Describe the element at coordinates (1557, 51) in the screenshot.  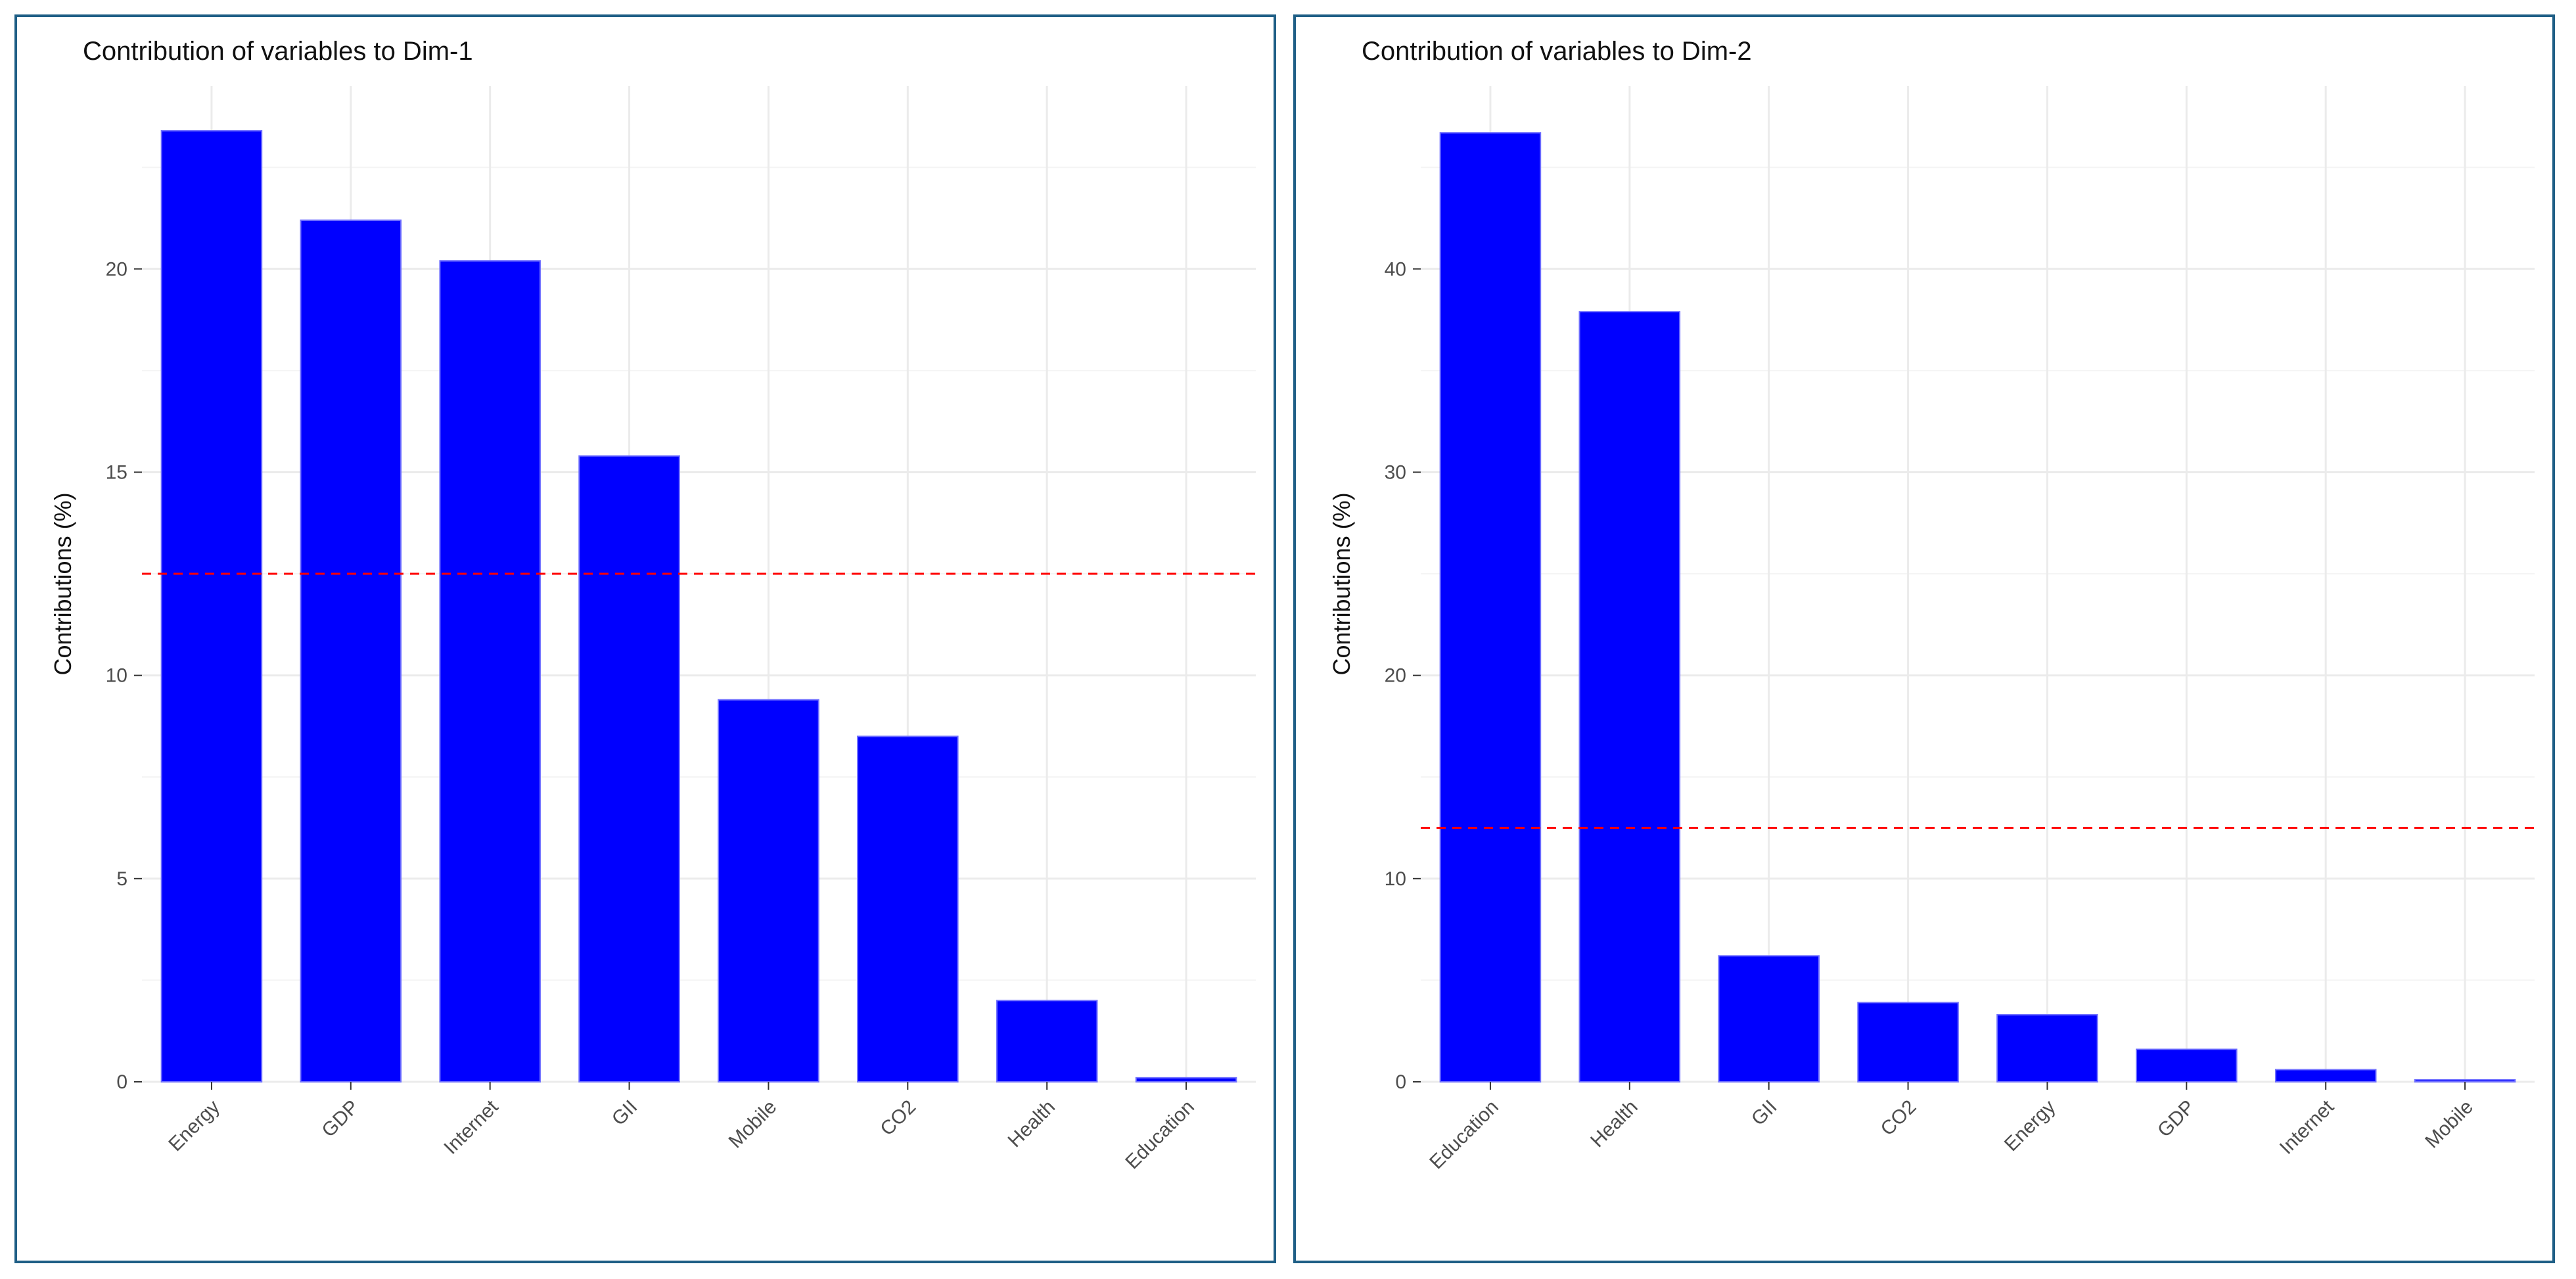
I see `chart-title: Contribution of variables to Dim-2` at that location.